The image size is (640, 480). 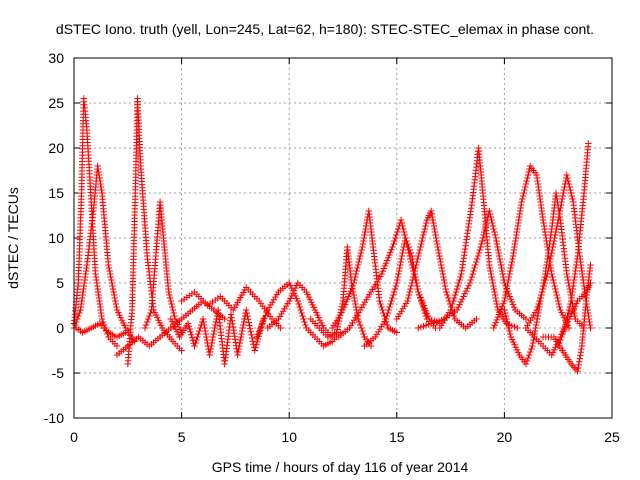 What do you see at coordinates (505, 437) in the screenshot?
I see `x-tick-label: 20` at bounding box center [505, 437].